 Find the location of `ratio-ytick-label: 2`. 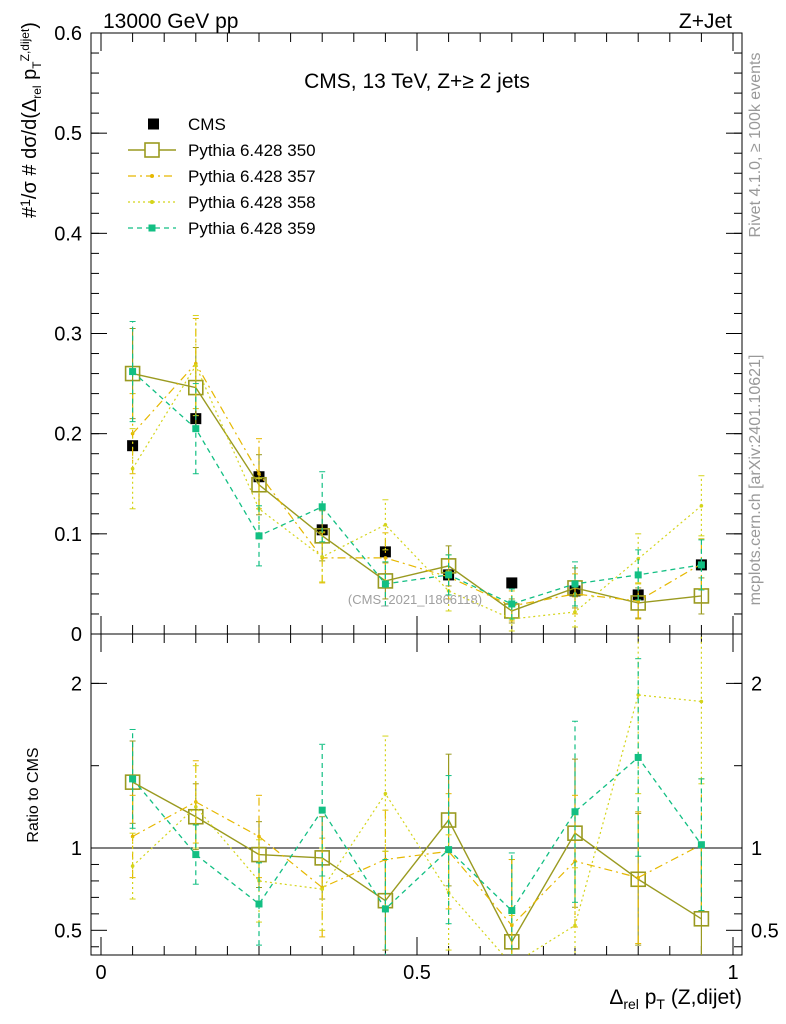

ratio-ytick-label: 2 is located at coordinates (76, 684).